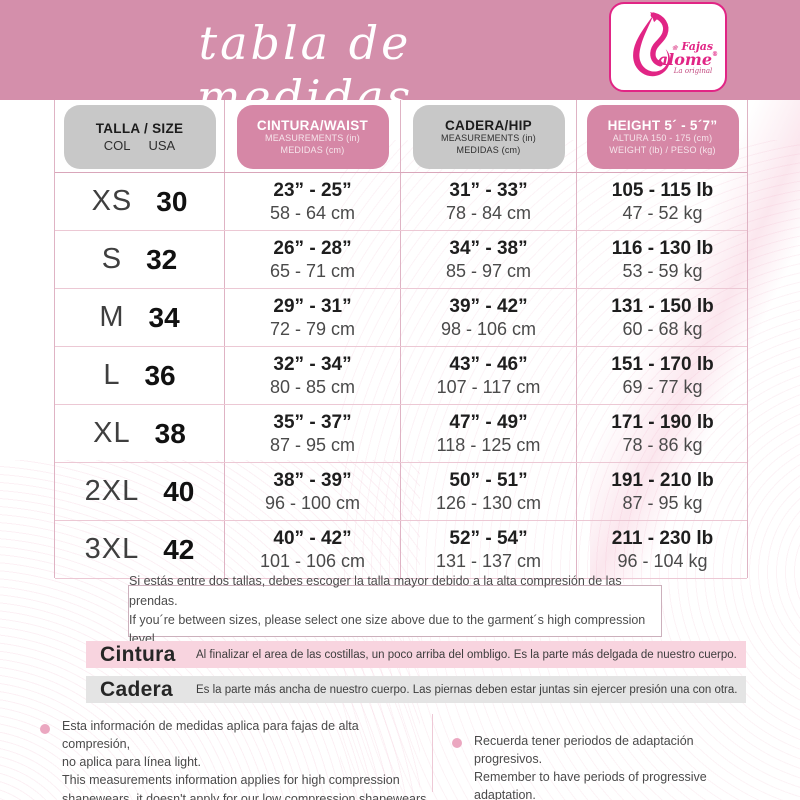  I want to click on hip-inches: 43” - 46”, so click(488, 365).